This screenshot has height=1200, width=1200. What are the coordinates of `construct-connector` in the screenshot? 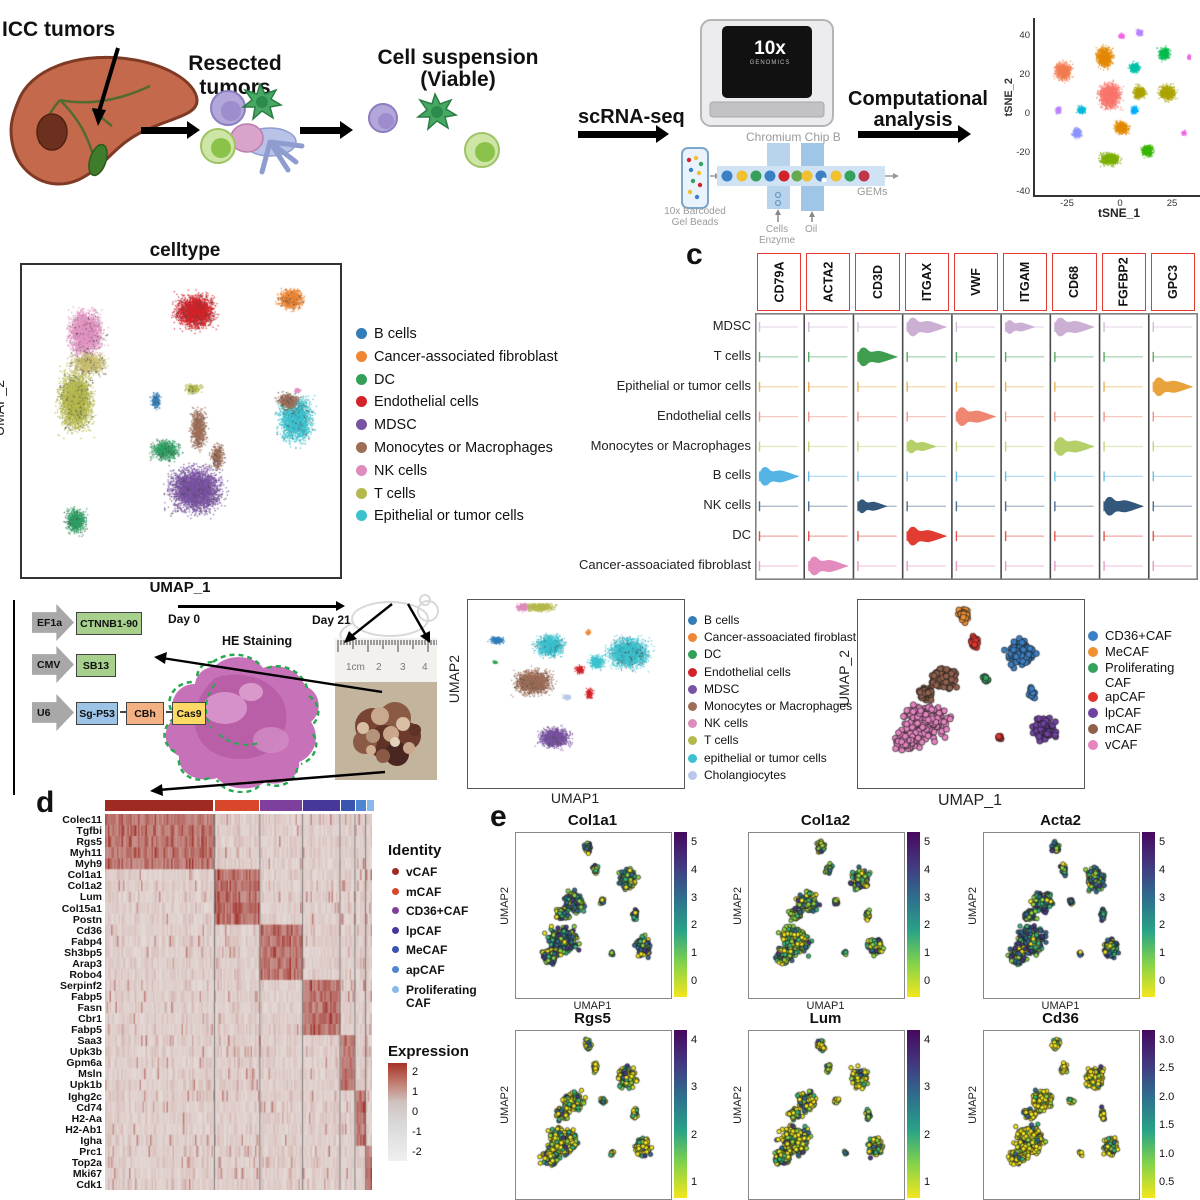 It's located at (169, 712).